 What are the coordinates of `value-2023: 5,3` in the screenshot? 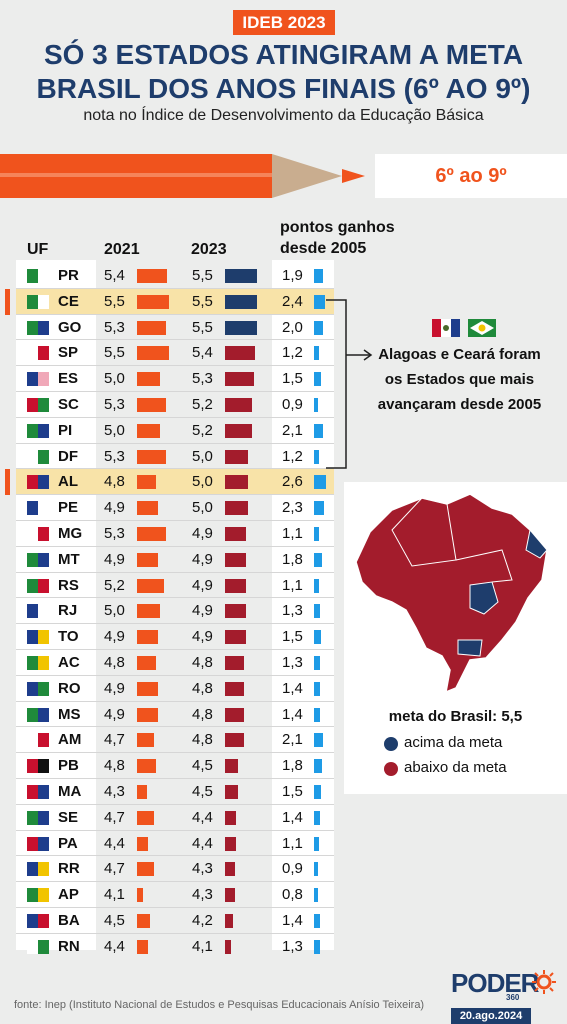 It's located at (202, 379).